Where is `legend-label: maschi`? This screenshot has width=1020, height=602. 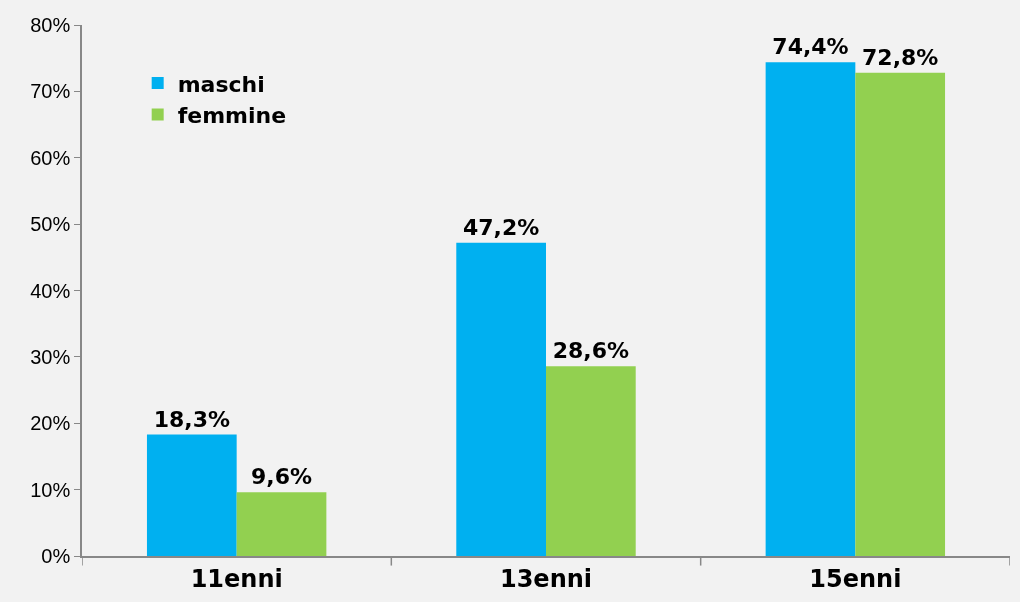 legend-label: maschi is located at coordinates (221, 84).